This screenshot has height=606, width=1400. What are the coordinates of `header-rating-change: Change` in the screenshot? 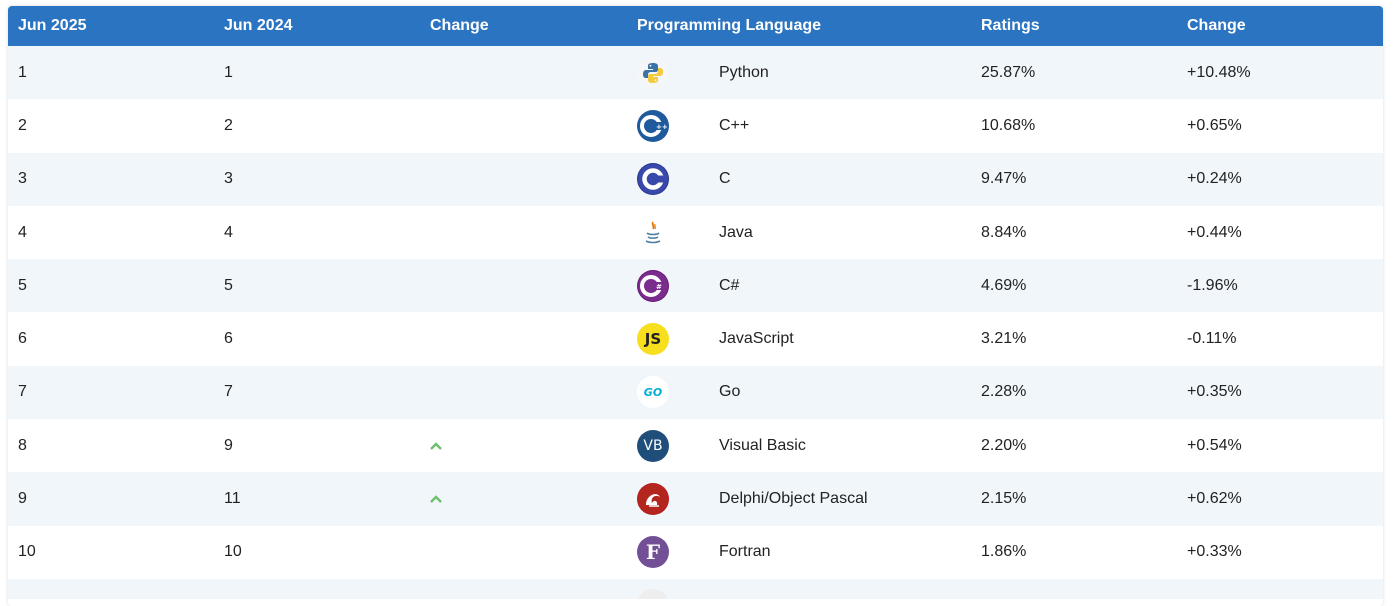 It's located at (1216, 25).